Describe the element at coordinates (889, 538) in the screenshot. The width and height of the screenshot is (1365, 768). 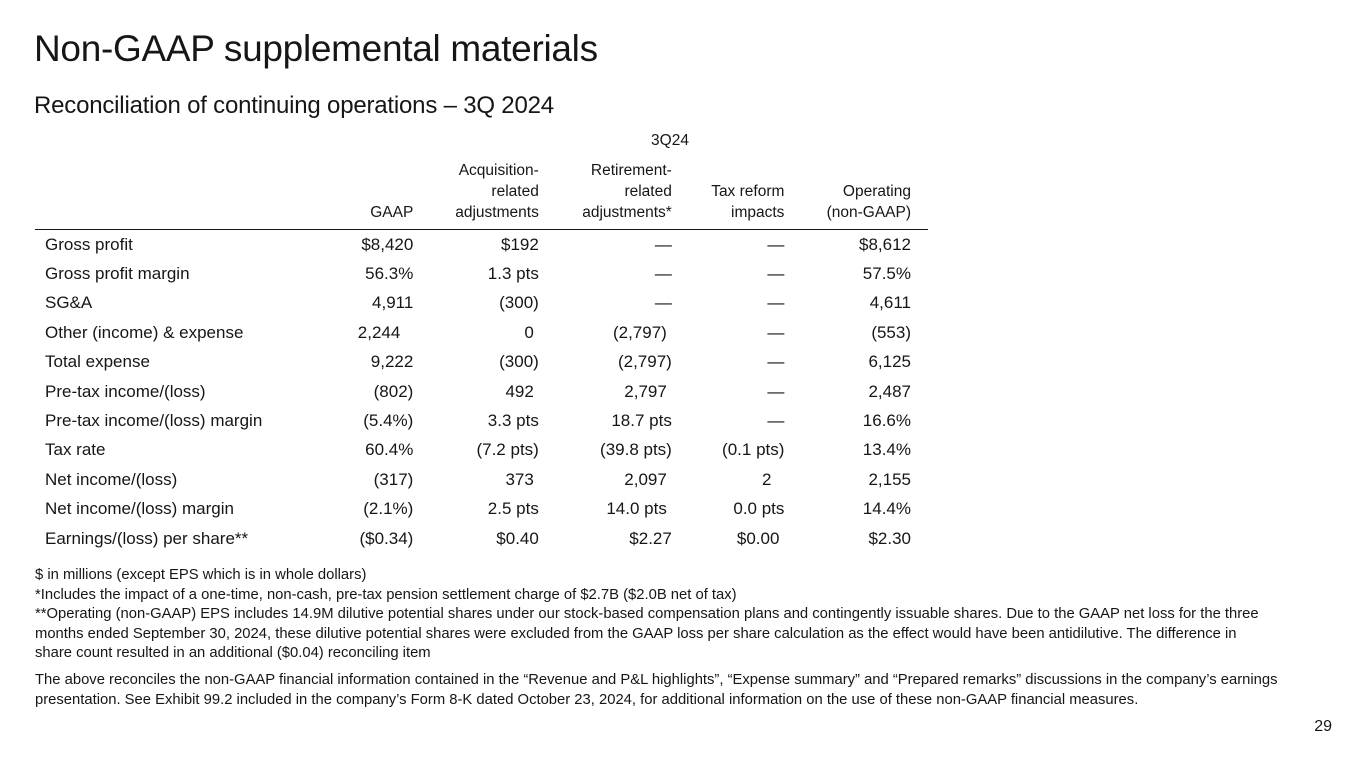
I see `cell-value: $2.30` at that location.